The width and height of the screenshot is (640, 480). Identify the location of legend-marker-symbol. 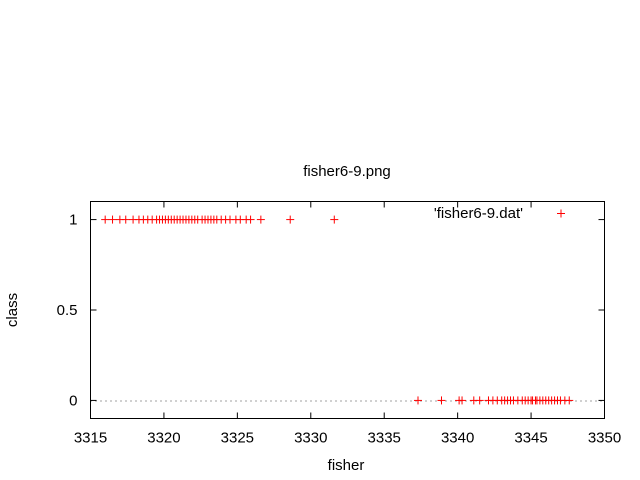
(561, 213).